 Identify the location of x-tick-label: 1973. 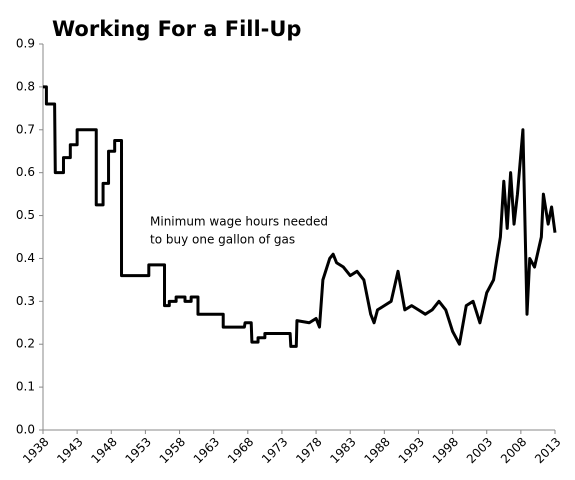
(274, 450).